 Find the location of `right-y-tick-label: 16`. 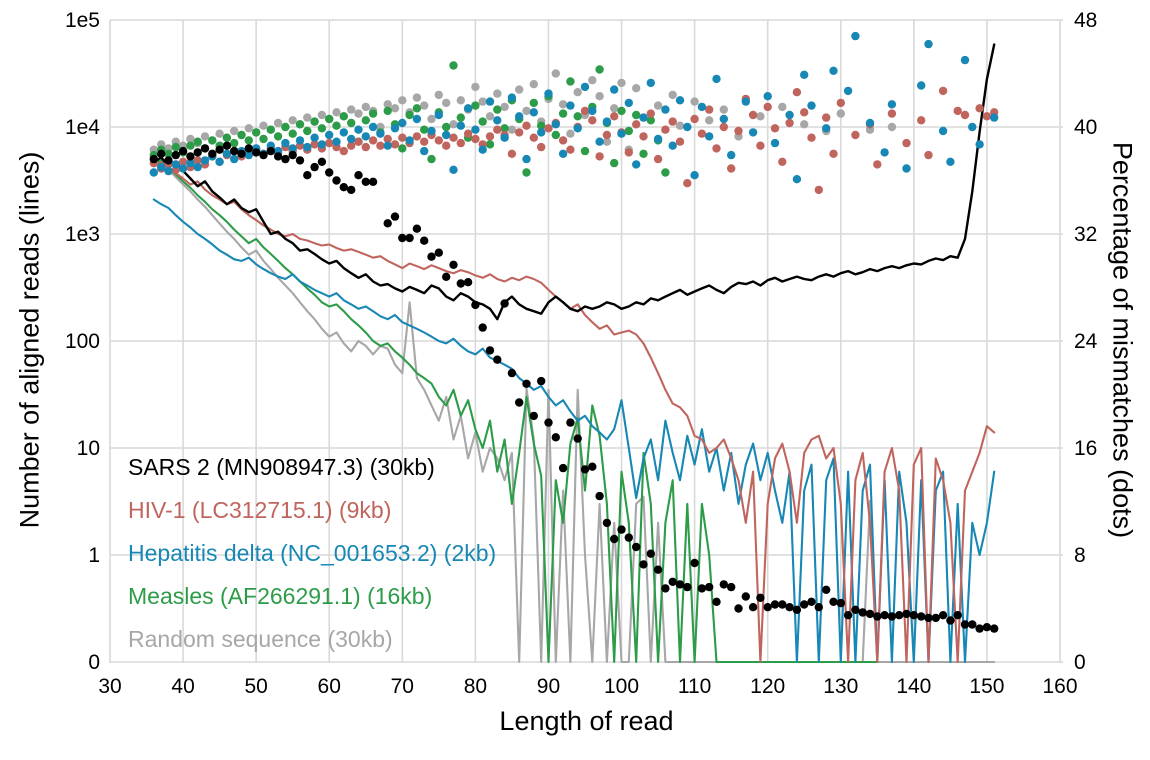

right-y-tick-label: 16 is located at coordinates (1085, 448).